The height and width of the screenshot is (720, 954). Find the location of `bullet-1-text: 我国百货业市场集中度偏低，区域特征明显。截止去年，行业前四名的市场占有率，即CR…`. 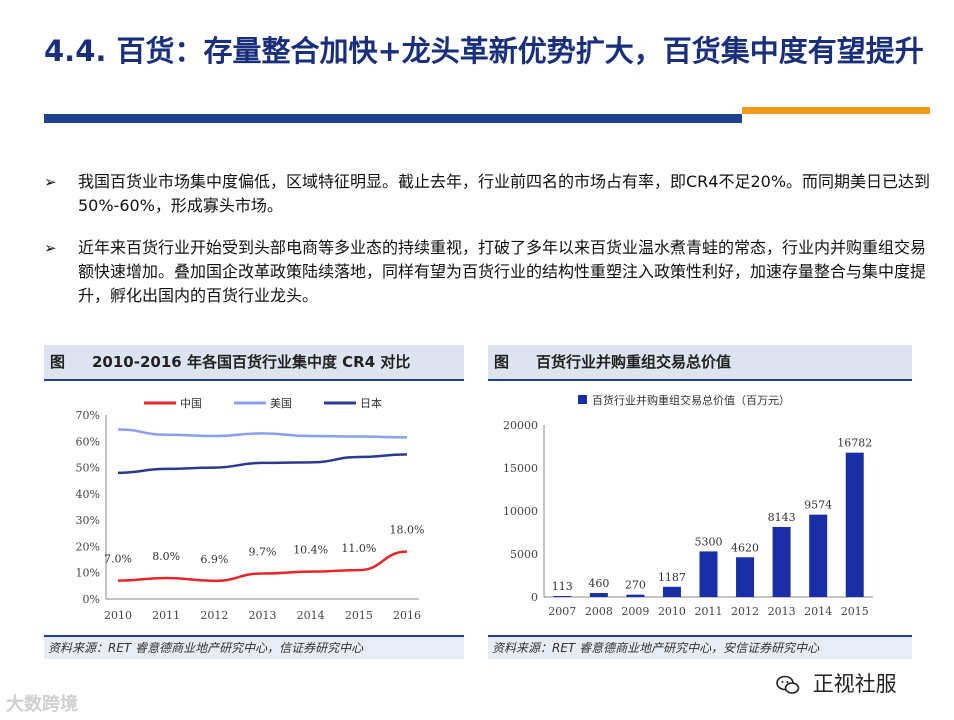

bullet-1-text: 我国百货业市场集中度偏低，区域特征明显。截止去年，行业前四名的市场占有率，即CR… is located at coordinates (504, 193).